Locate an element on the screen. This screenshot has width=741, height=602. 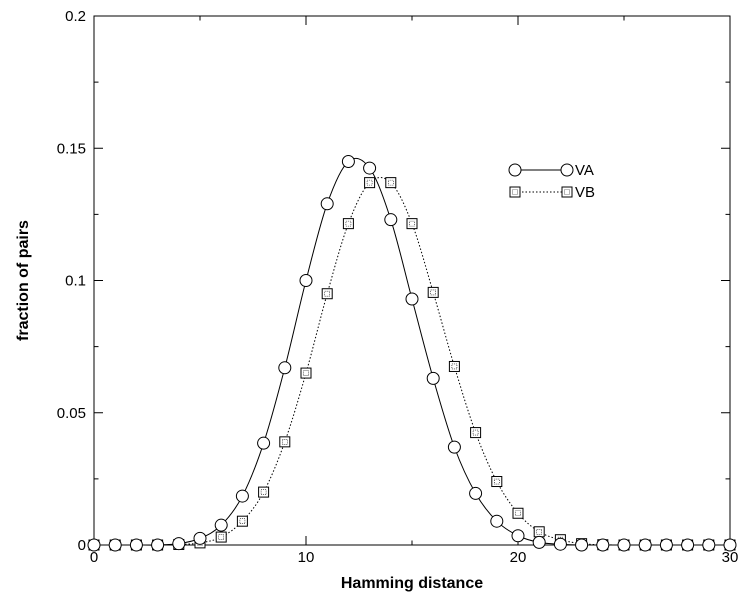
x-tick-label: 10 is located at coordinates (306, 557).